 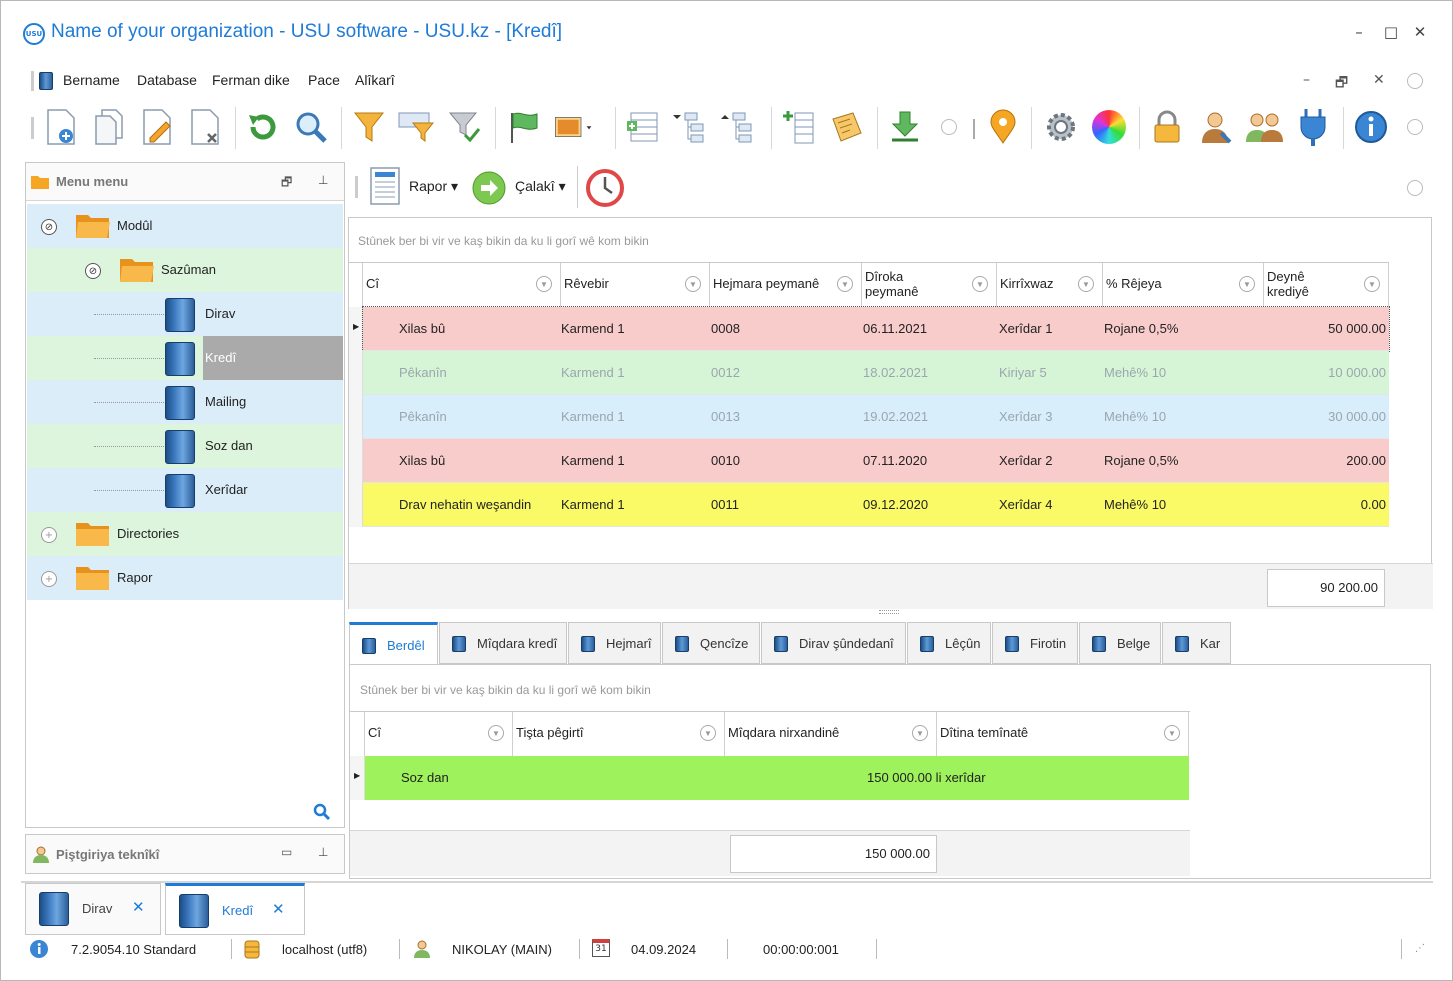 What do you see at coordinates (1371, 127) in the screenshot?
I see `info-icon` at bounding box center [1371, 127].